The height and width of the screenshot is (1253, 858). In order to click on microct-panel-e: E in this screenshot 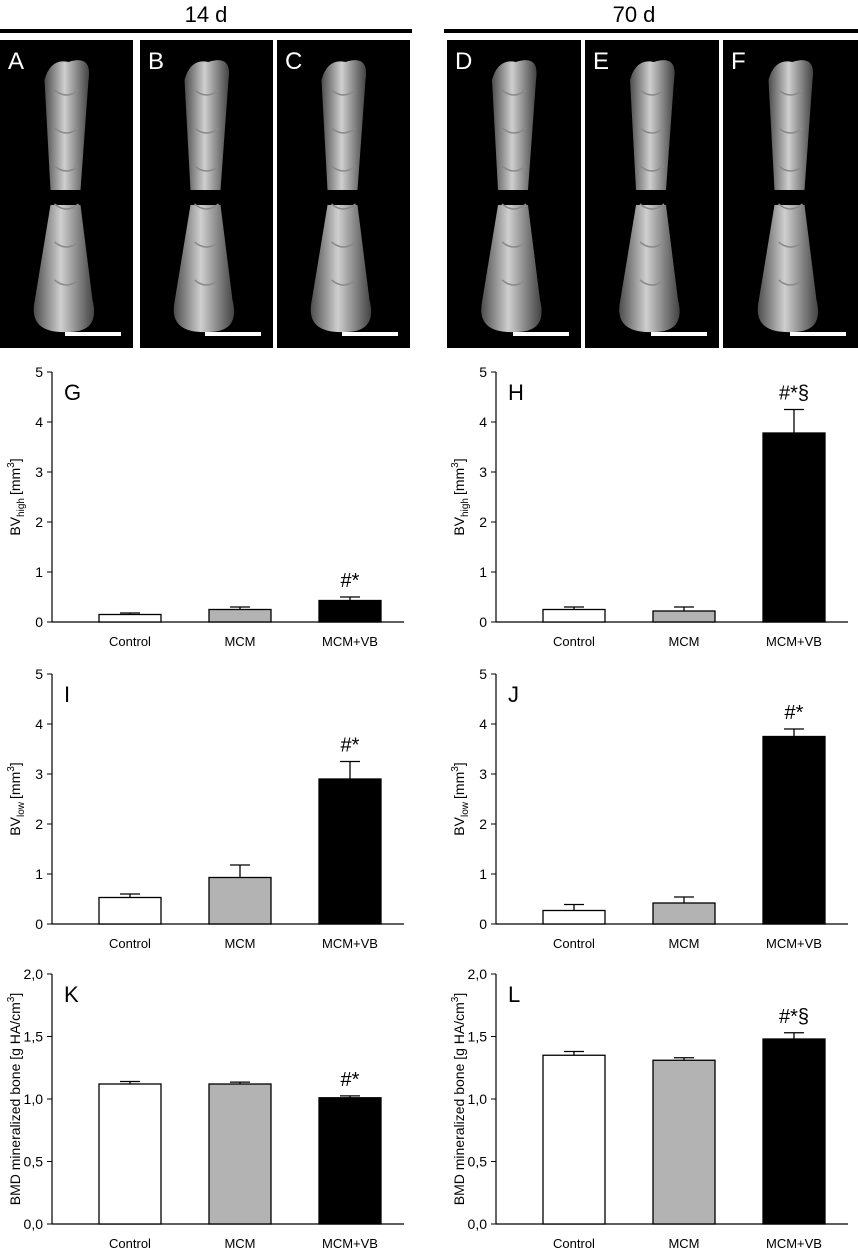, I will do `click(652, 194)`.